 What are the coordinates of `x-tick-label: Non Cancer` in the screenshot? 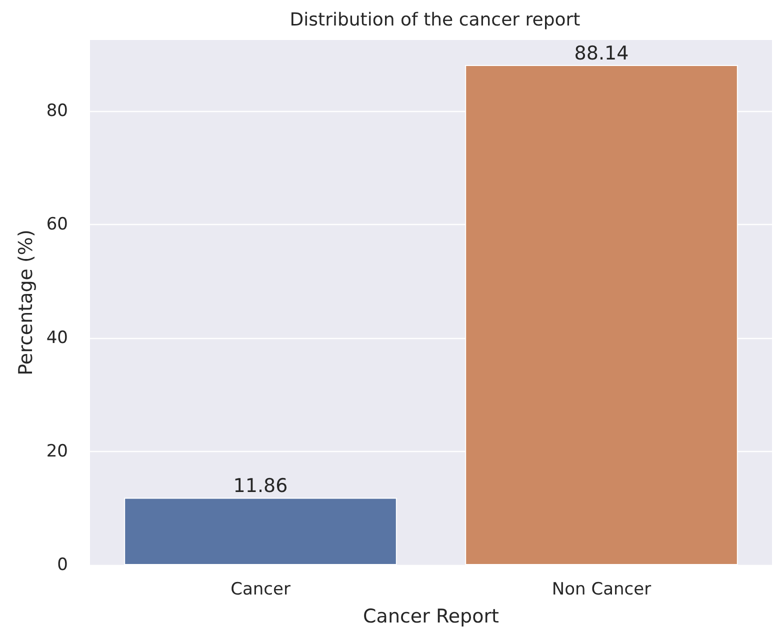 It's located at (602, 590).